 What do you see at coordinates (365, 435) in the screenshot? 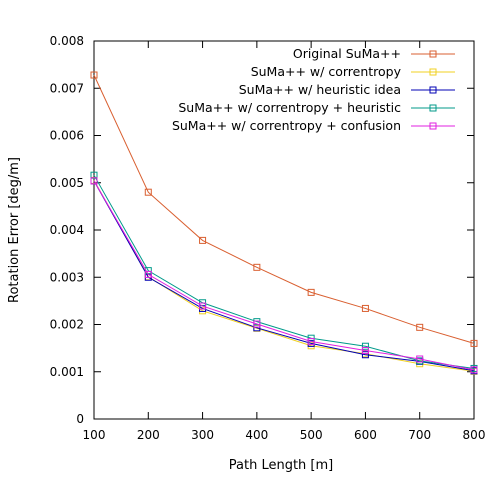
I see `x-tick-label: 600` at bounding box center [365, 435].